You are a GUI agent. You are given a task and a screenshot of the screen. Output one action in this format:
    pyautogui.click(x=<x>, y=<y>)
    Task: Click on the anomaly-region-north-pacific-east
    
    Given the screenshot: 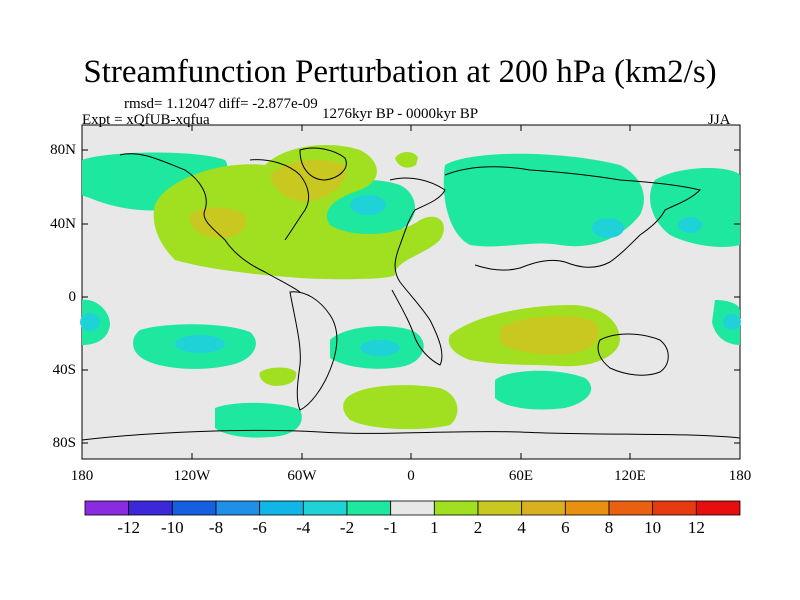 What is the action you would take?
    pyautogui.click(x=96, y=179)
    